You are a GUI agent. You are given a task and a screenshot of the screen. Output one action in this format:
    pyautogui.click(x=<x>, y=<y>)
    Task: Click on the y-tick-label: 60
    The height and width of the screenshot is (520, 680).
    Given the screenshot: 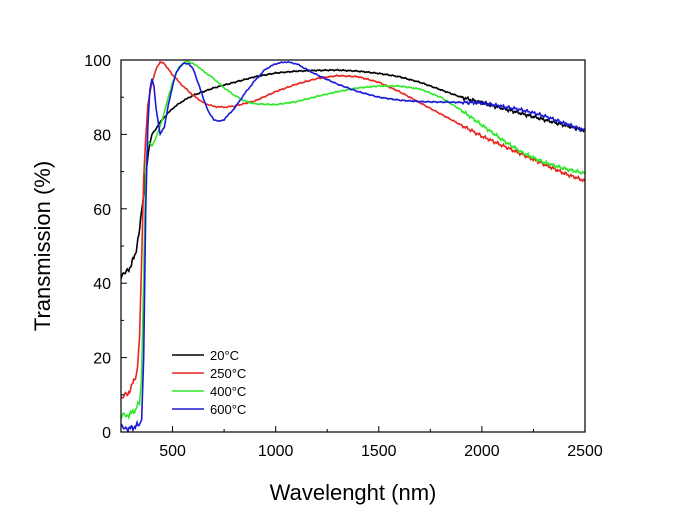 What is the action you would take?
    pyautogui.click(x=102, y=210)
    